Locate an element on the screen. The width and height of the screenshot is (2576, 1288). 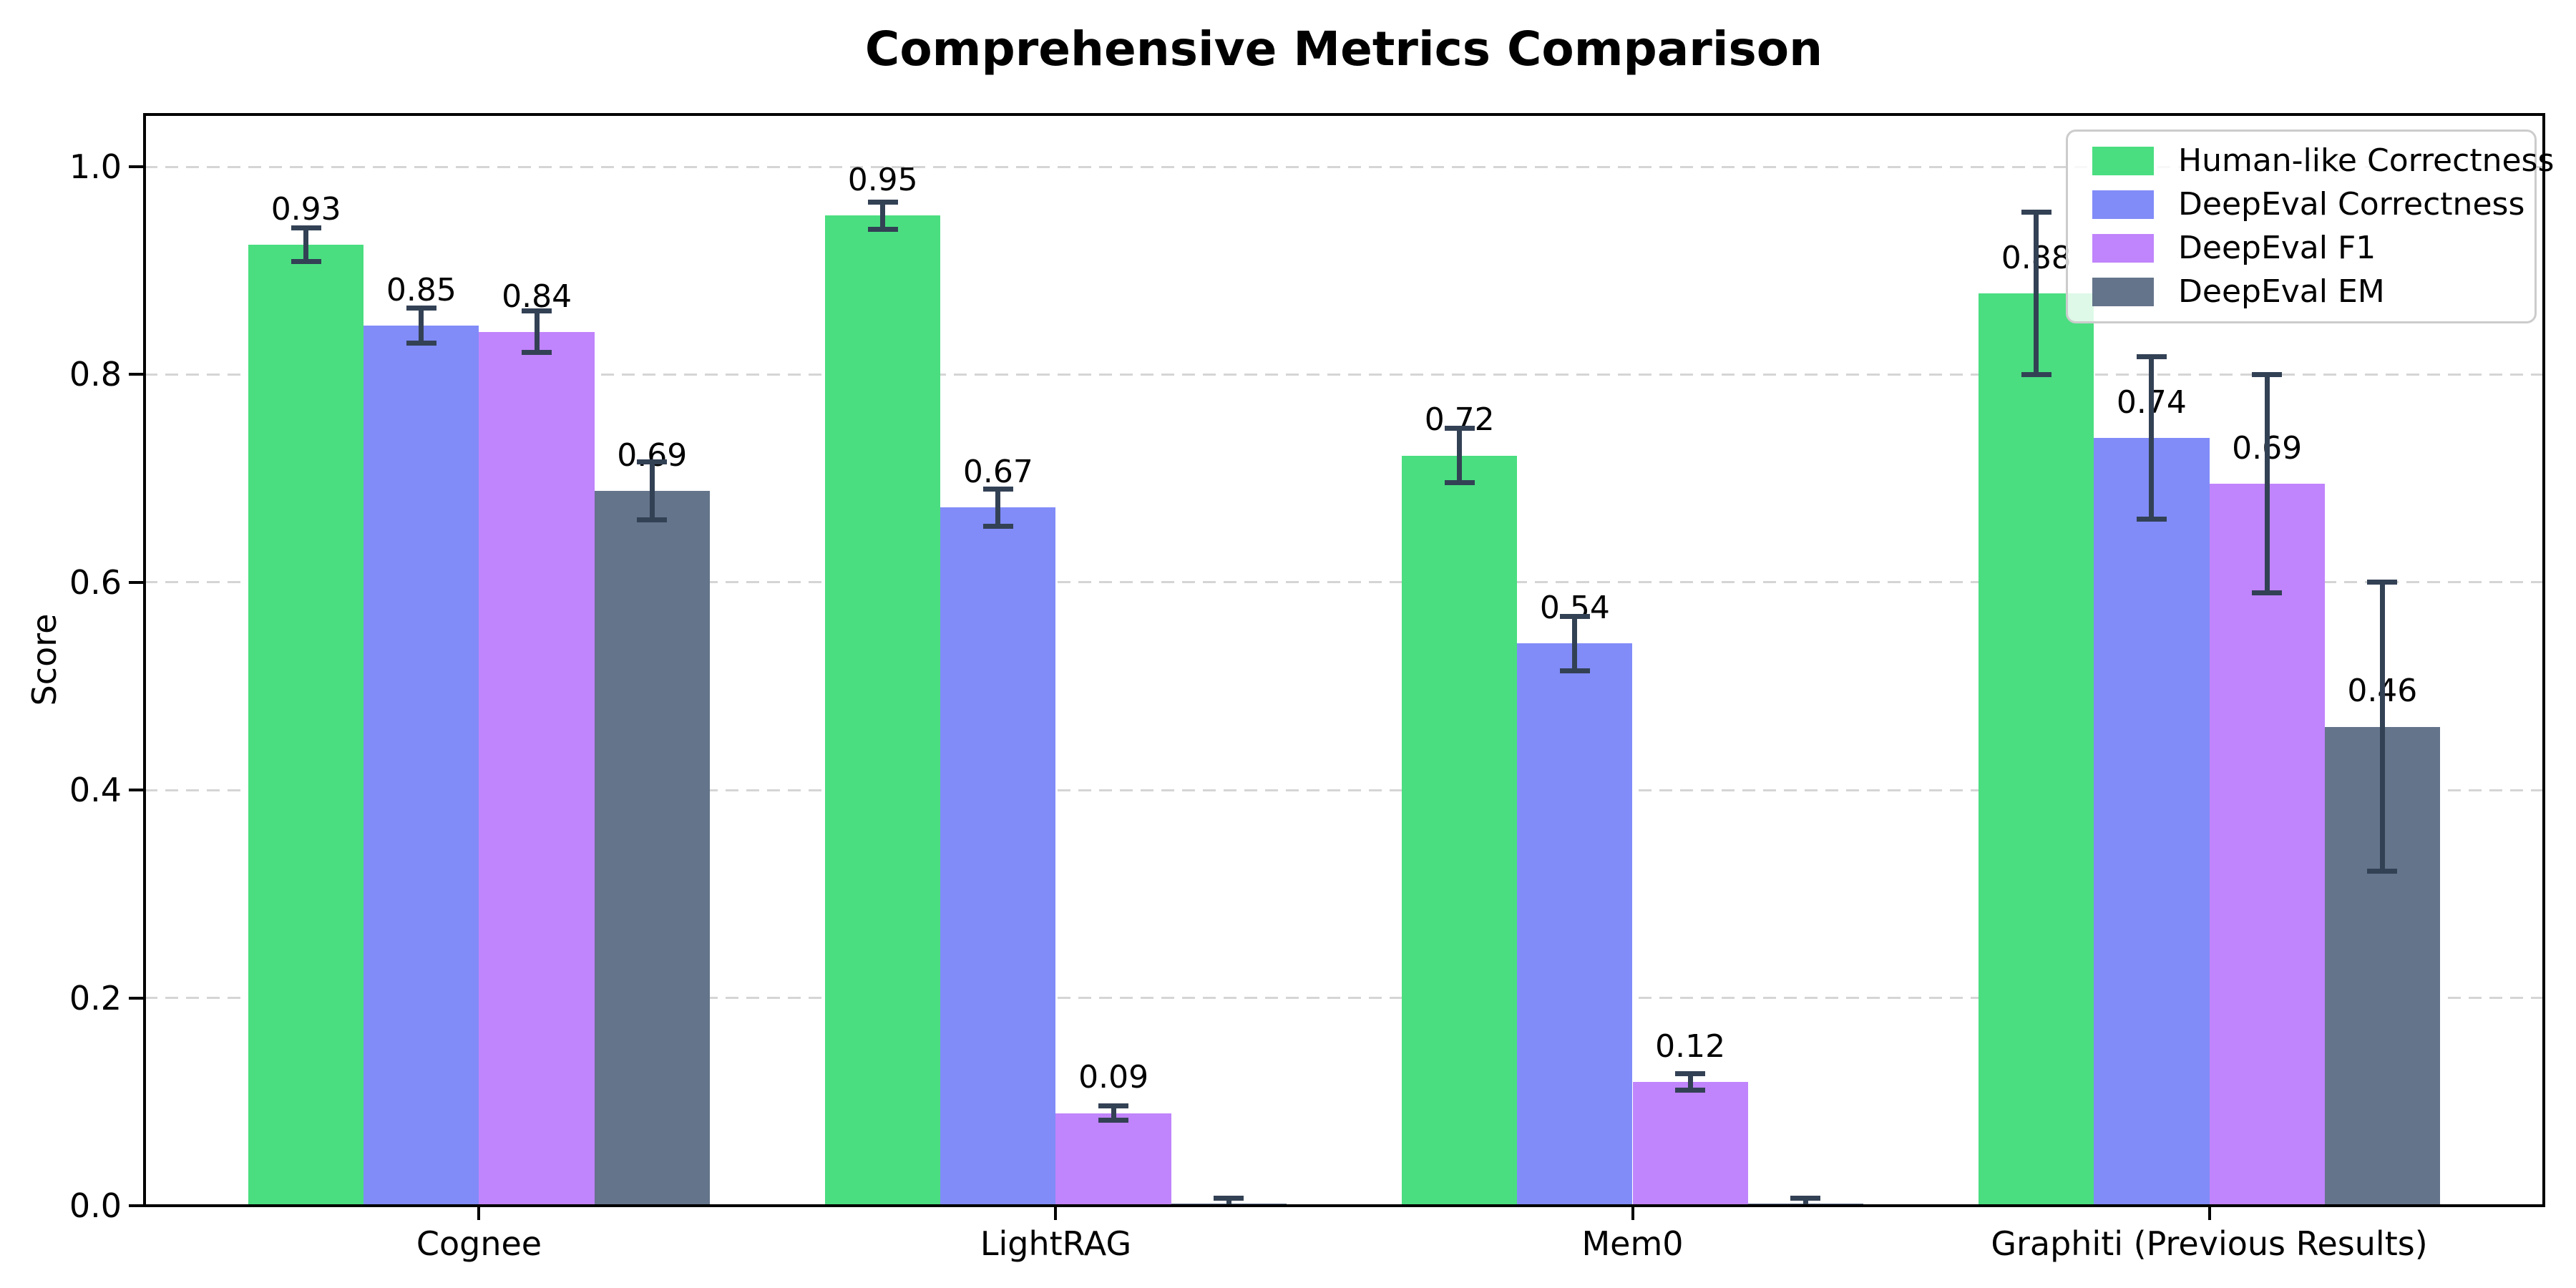
bar-value-label: 0.84 is located at coordinates (537, 296).